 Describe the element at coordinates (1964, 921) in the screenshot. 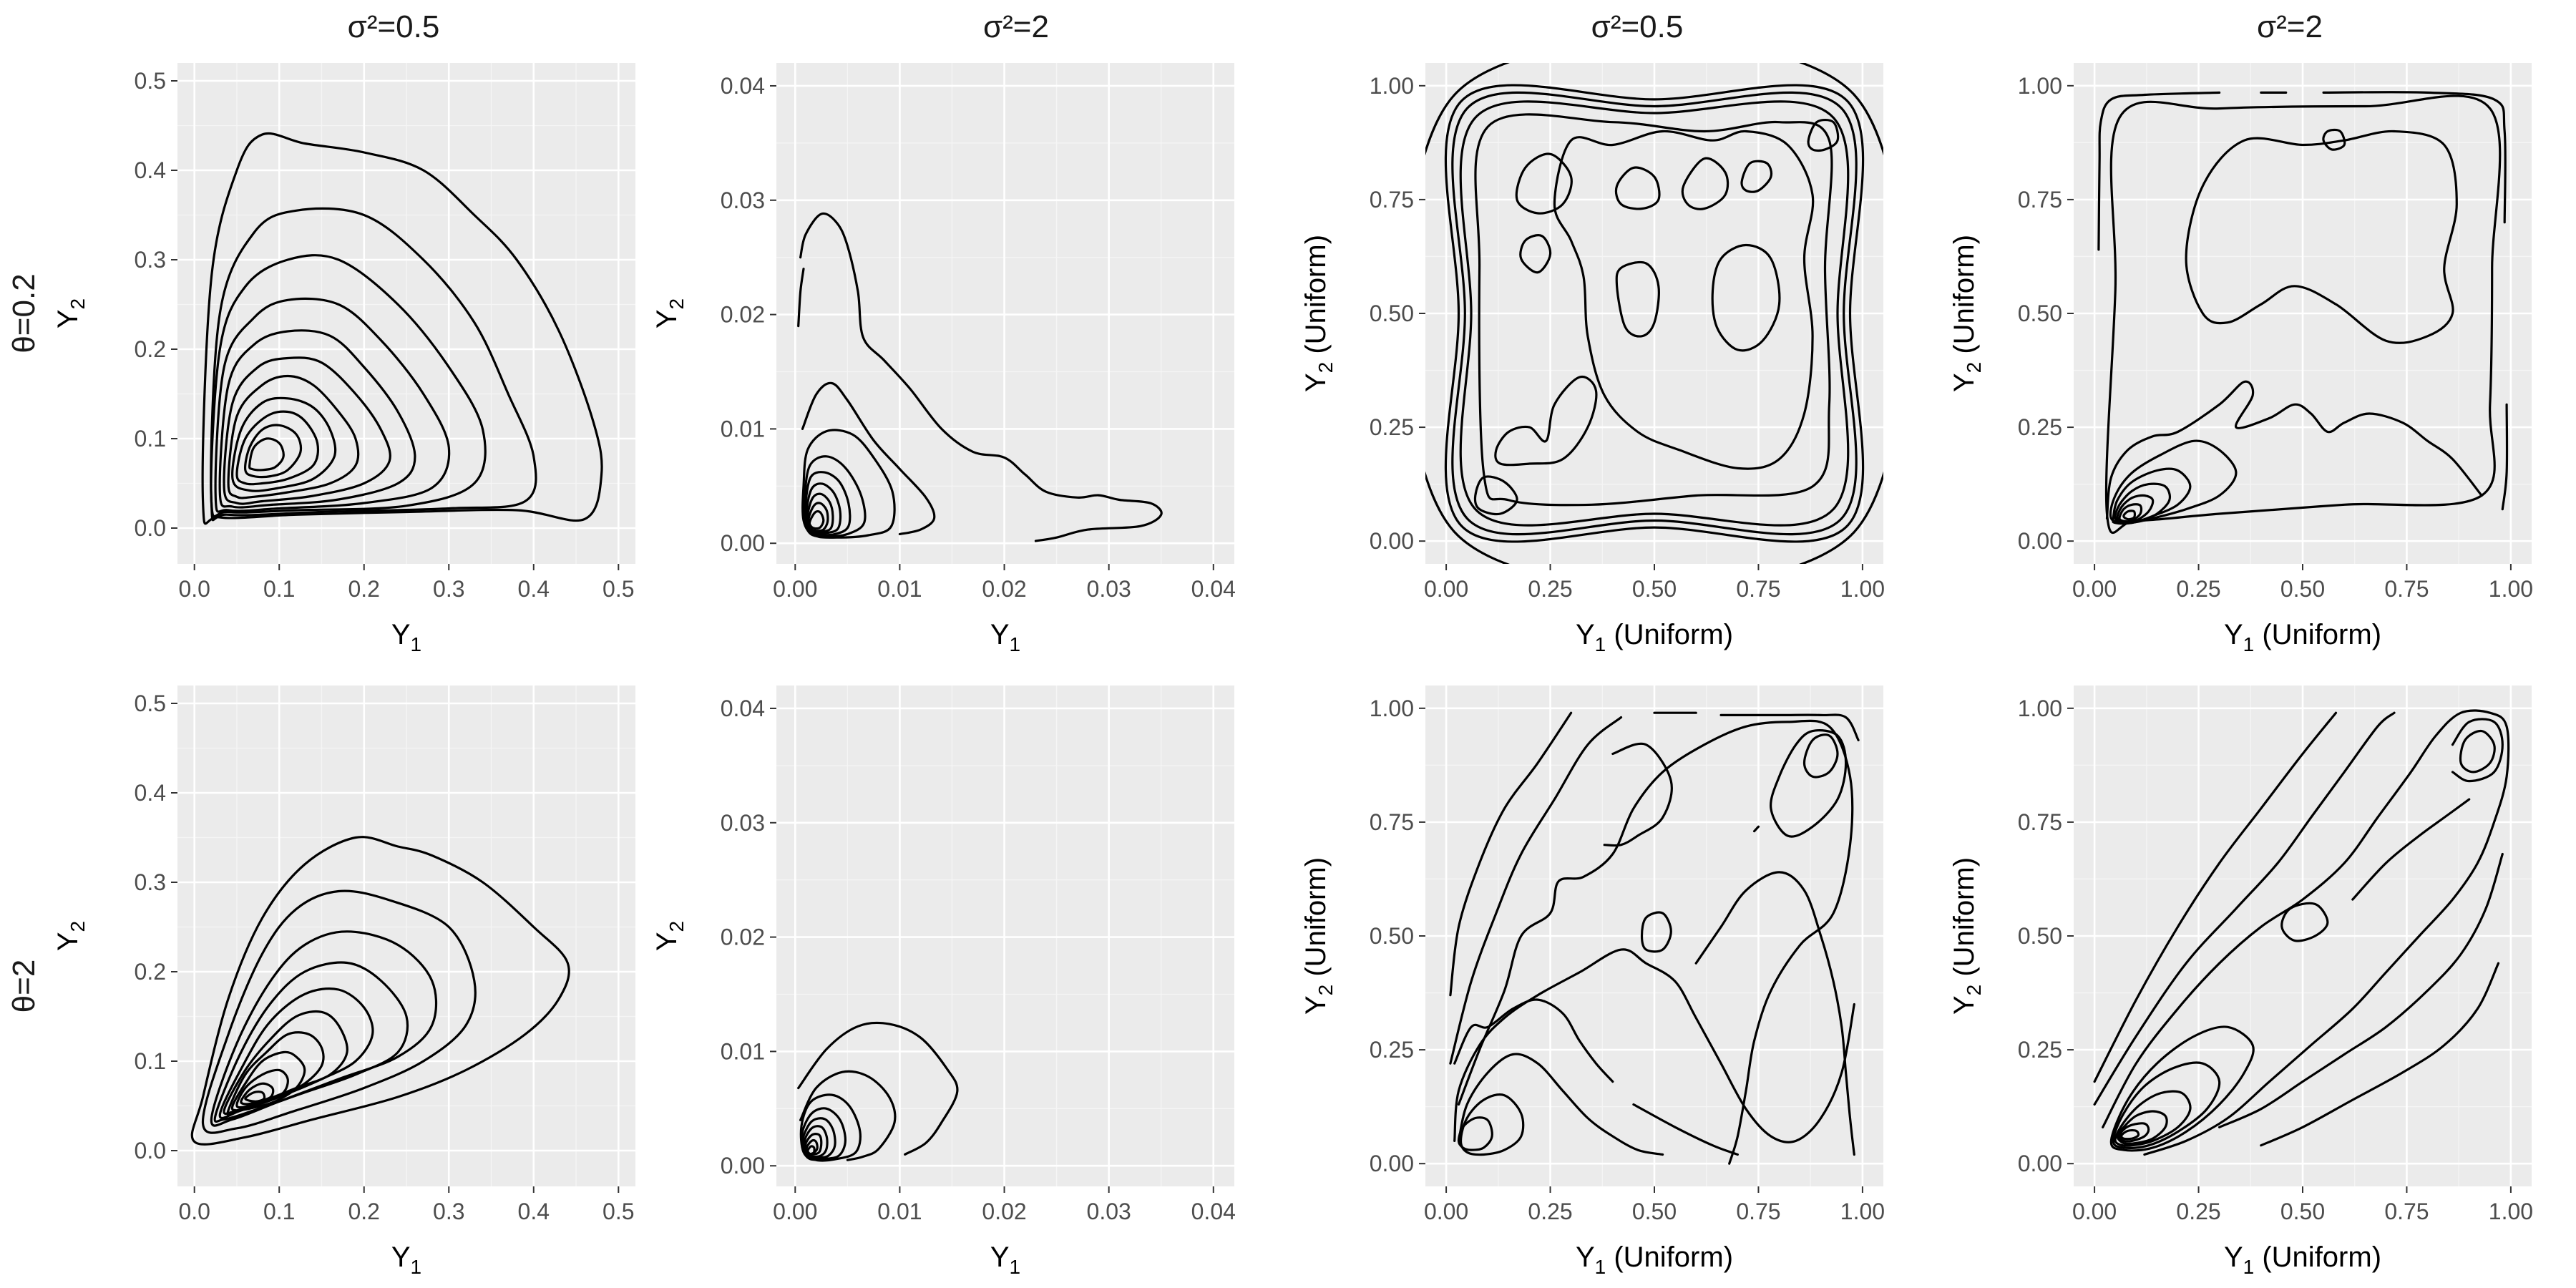

I see `panel-r2-c4-y-axis-label-suffix: (Uniform)` at that location.